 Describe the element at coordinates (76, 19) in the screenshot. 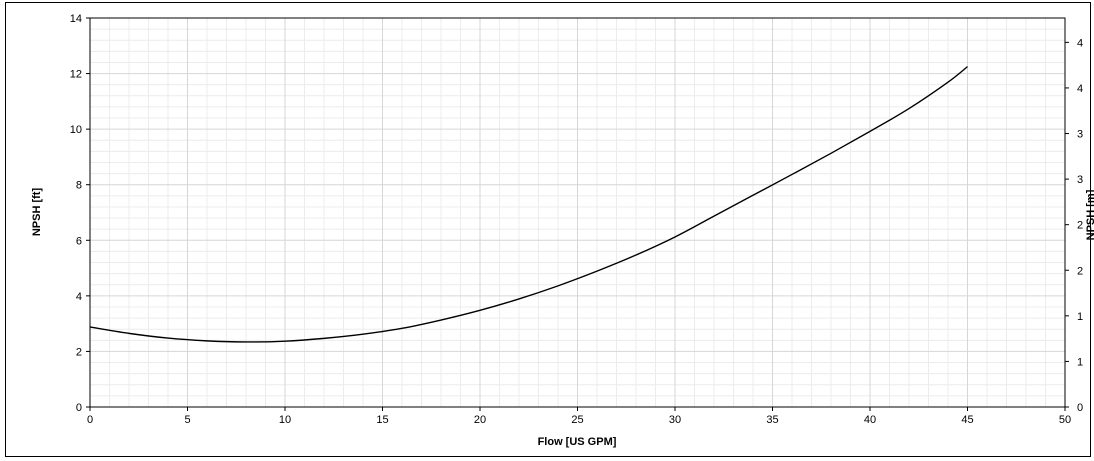

I see `y-tick-label: 14` at that location.